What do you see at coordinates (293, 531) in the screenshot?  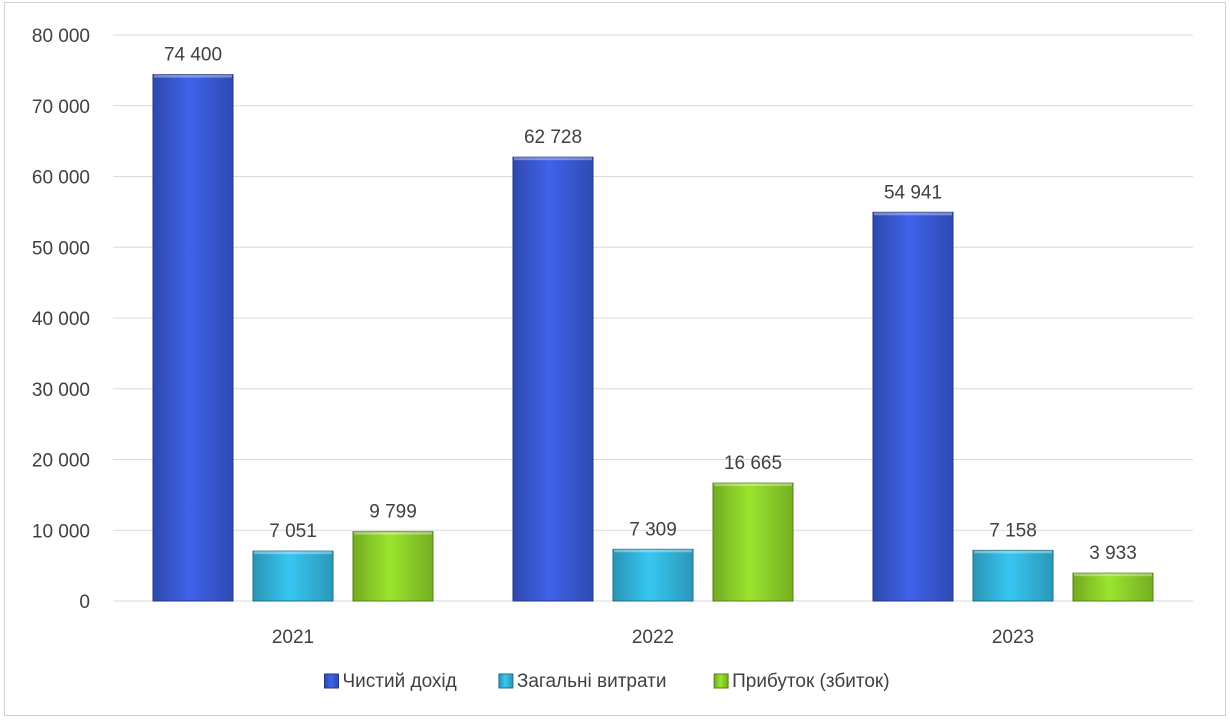 I see `data-label: 7 051` at bounding box center [293, 531].